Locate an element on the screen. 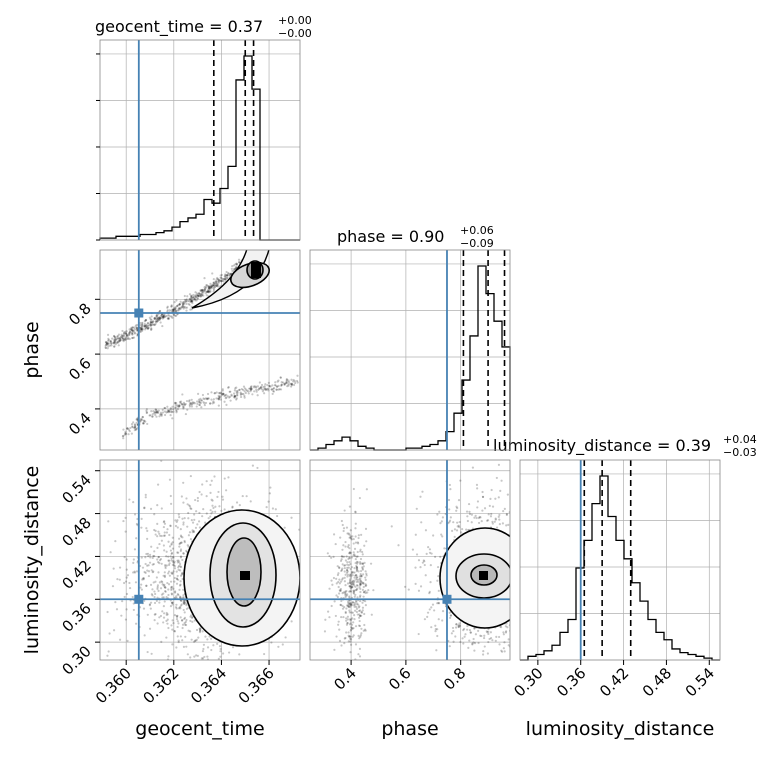 This screenshot has height=760, width=760. xtick-label: 0.364 is located at coordinates (208, 685).